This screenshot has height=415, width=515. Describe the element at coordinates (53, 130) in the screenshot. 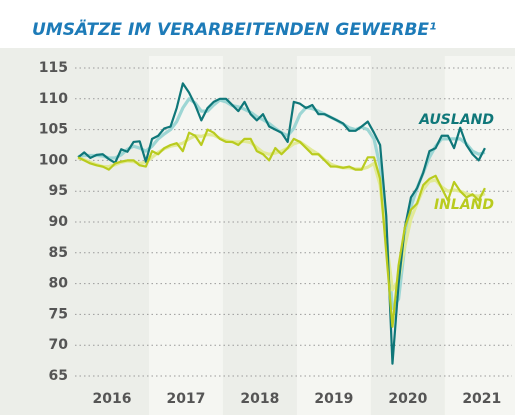

I see `y-tick-label: 105` at that location.